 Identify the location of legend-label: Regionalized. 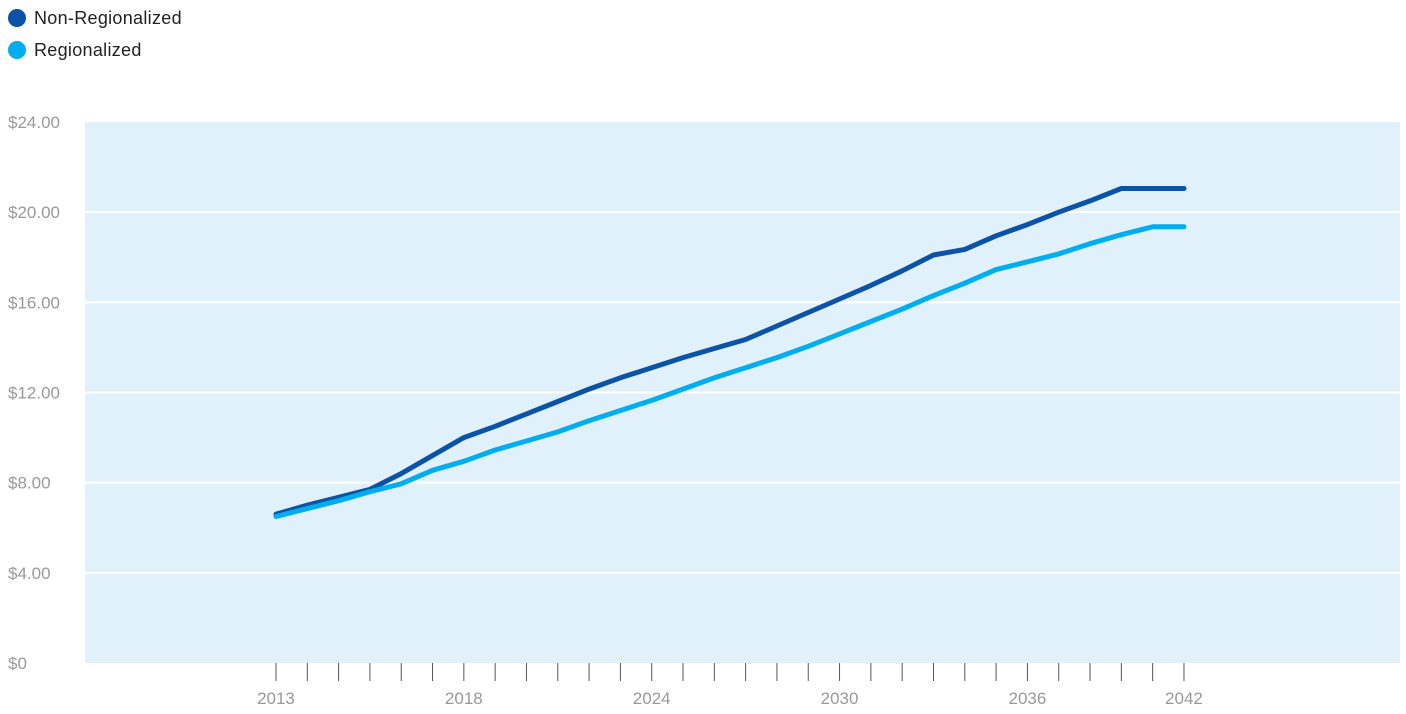
(88, 49).